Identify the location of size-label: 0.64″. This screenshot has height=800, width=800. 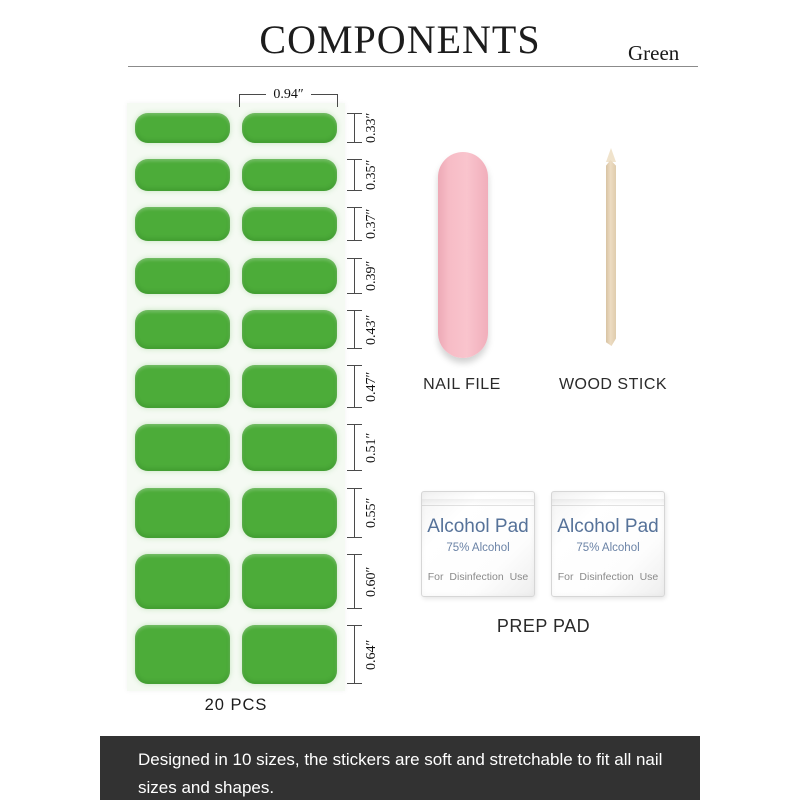
(371, 654).